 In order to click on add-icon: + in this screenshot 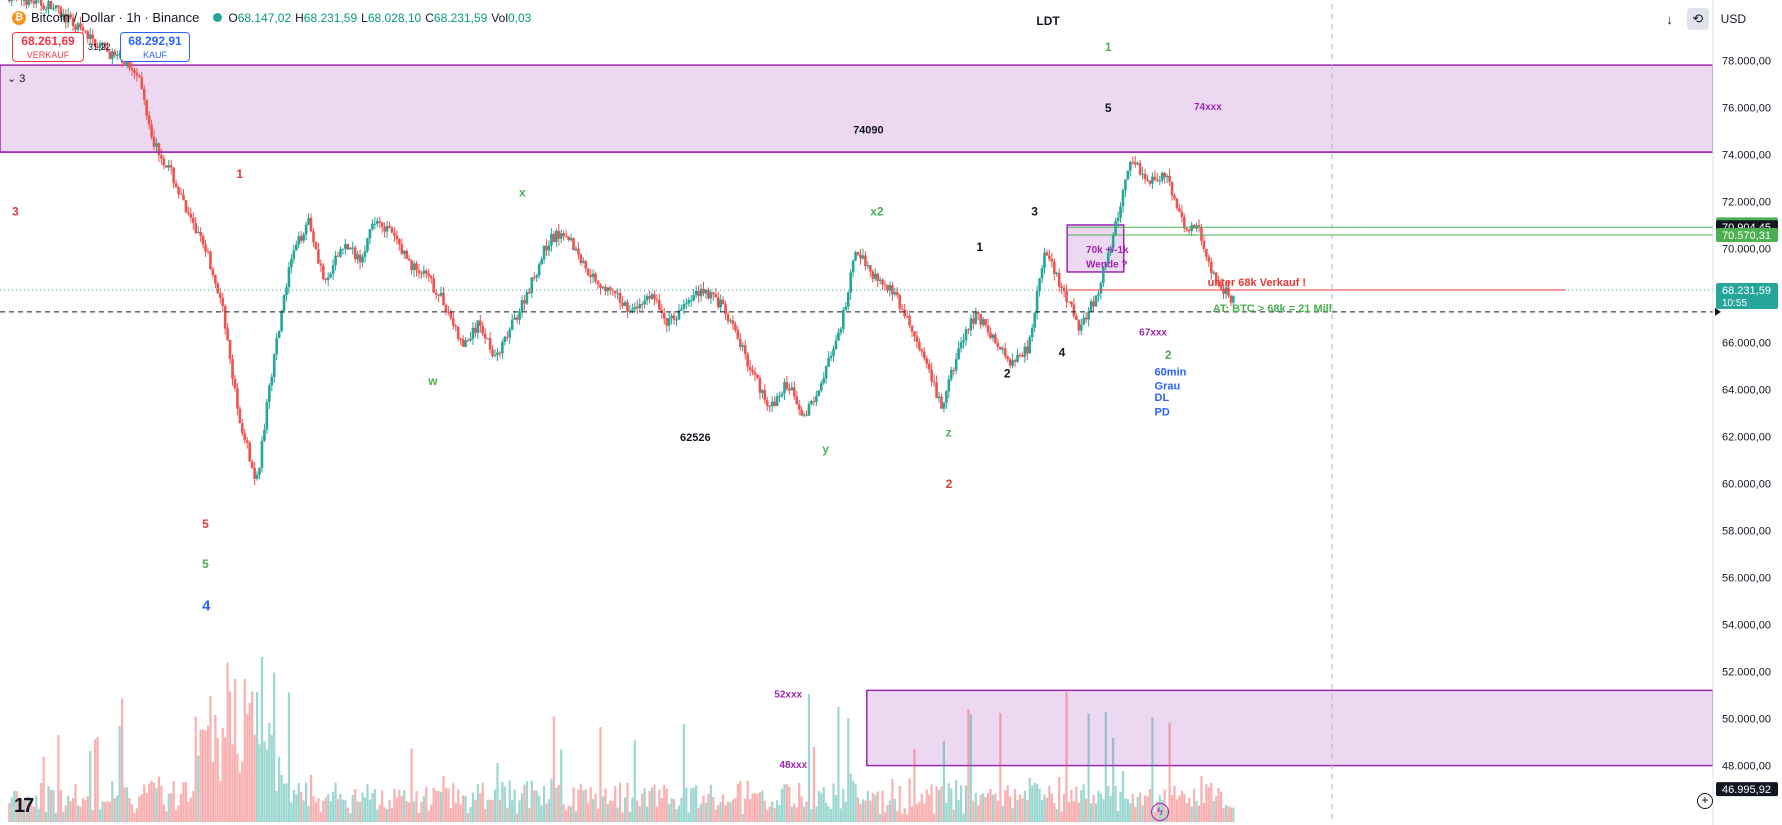, I will do `click(1705, 801)`.